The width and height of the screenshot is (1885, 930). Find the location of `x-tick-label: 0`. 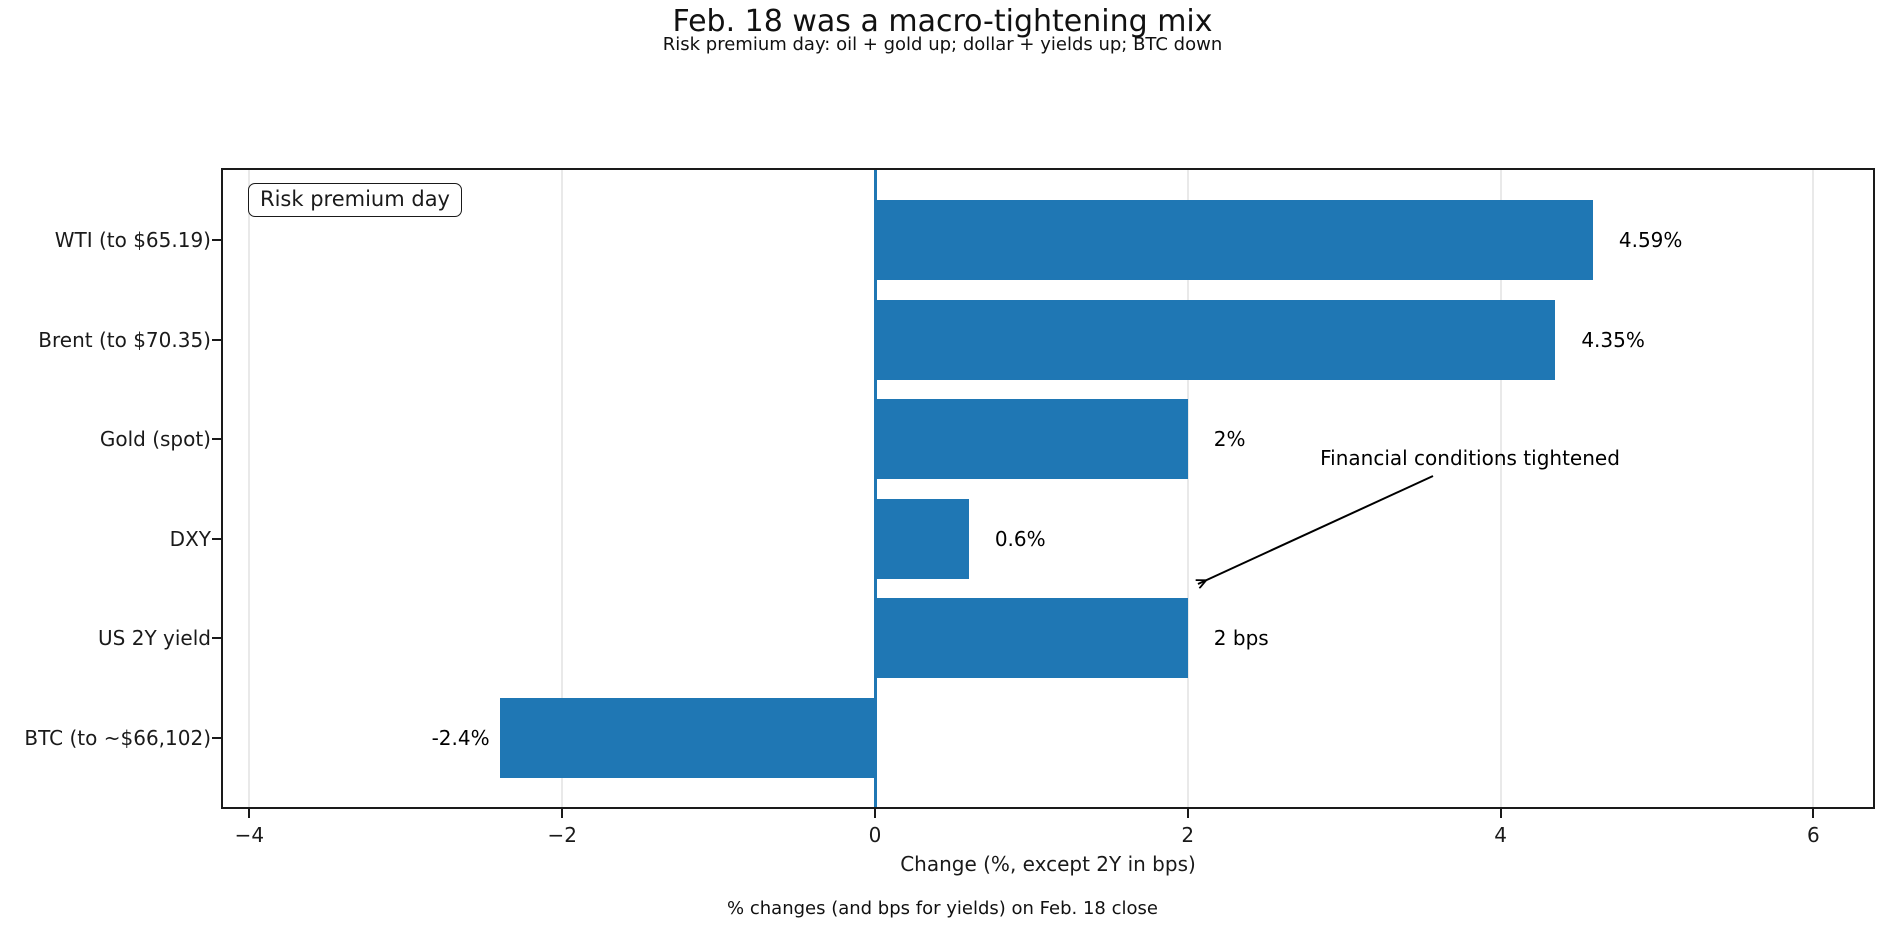

x-tick-label: 0 is located at coordinates (875, 835).